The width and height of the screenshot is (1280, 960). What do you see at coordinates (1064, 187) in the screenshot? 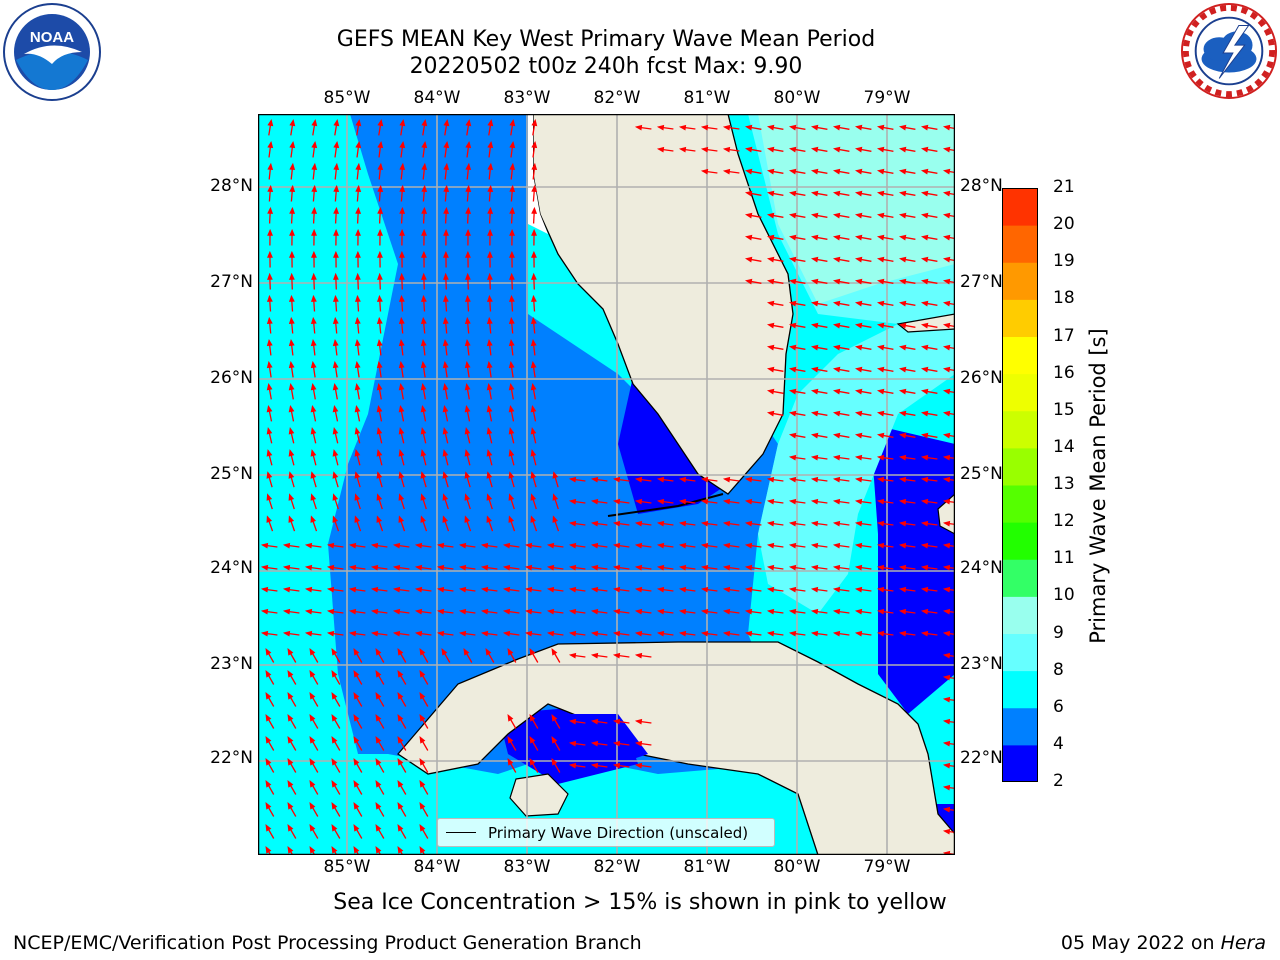
I see `colorbar-tick-label: 21` at bounding box center [1064, 187].